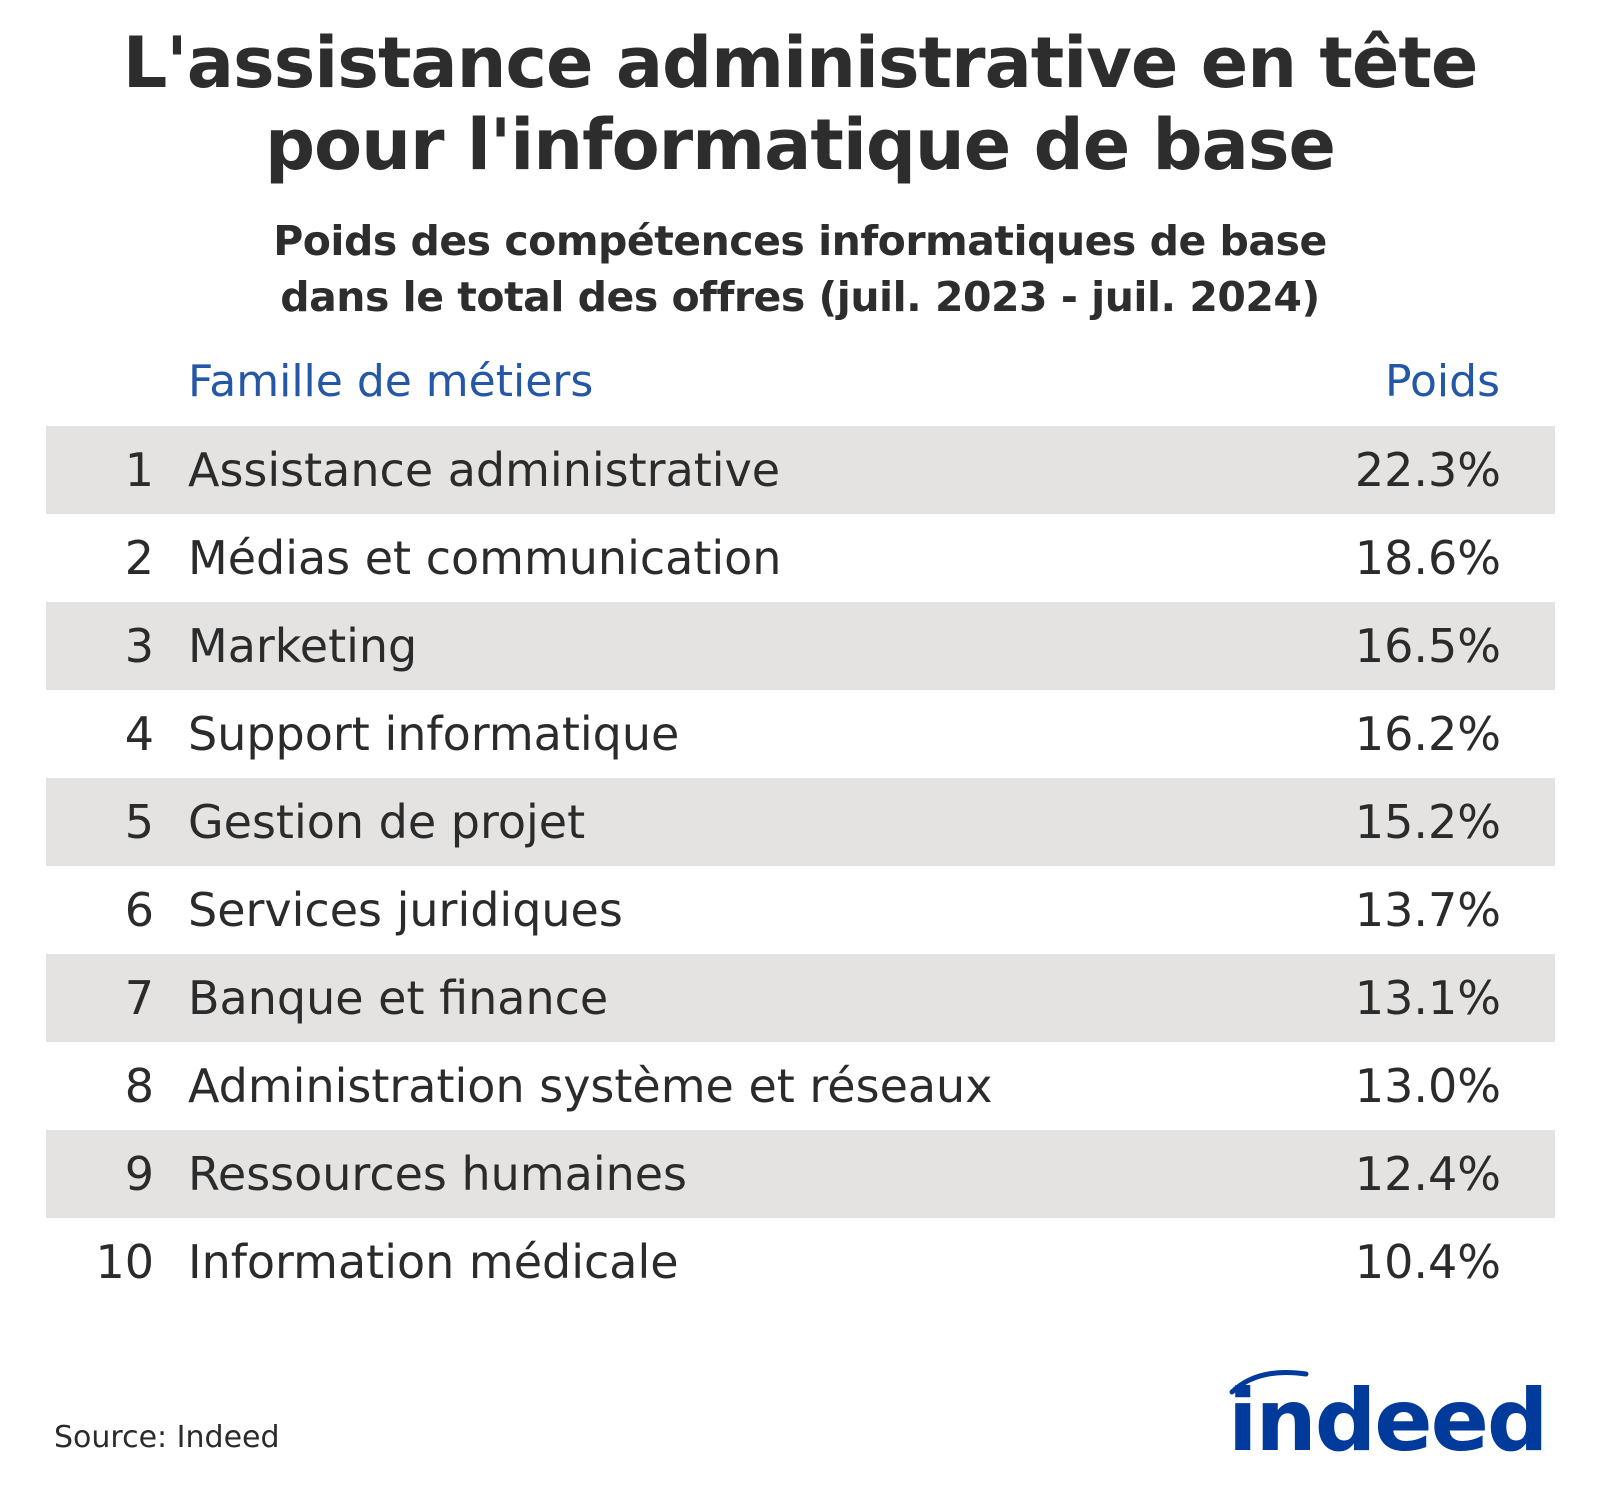 The width and height of the screenshot is (1600, 1497). What do you see at coordinates (1427, 558) in the screenshot?
I see `row-weight-value: 18.6%` at bounding box center [1427, 558].